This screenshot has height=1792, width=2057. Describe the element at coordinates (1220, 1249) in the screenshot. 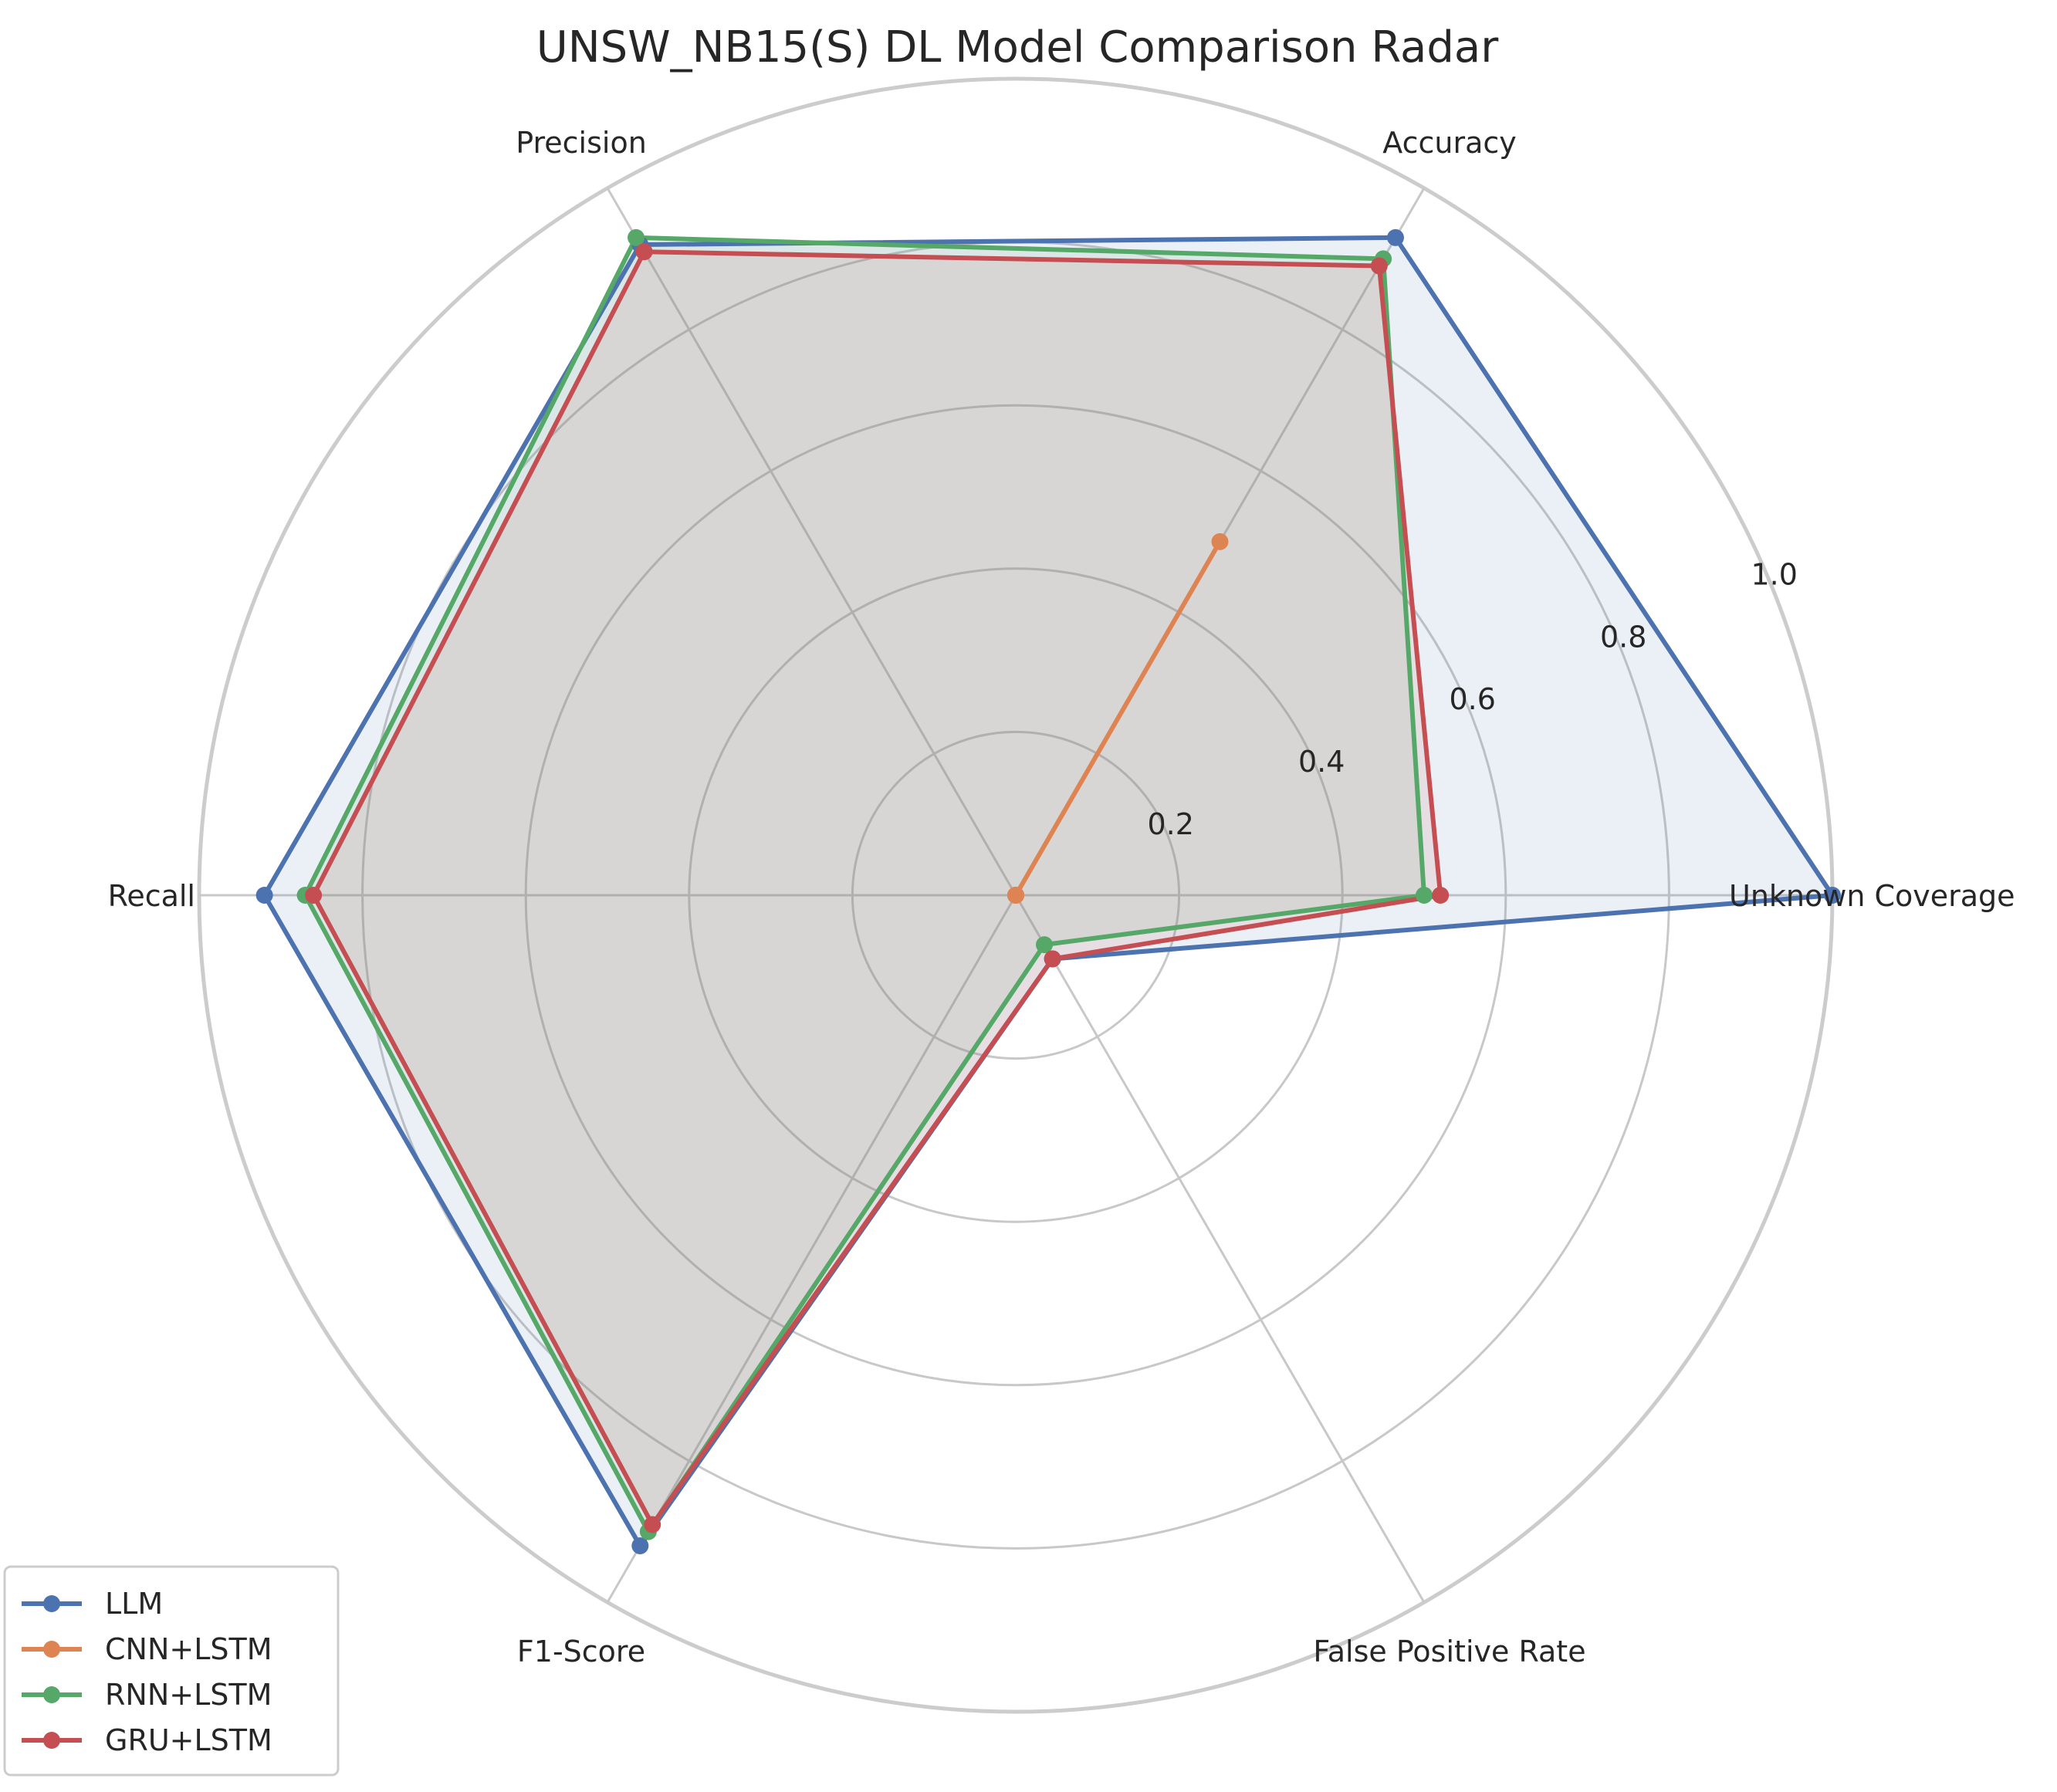

I see `spoke-false-positive-rate` at that location.